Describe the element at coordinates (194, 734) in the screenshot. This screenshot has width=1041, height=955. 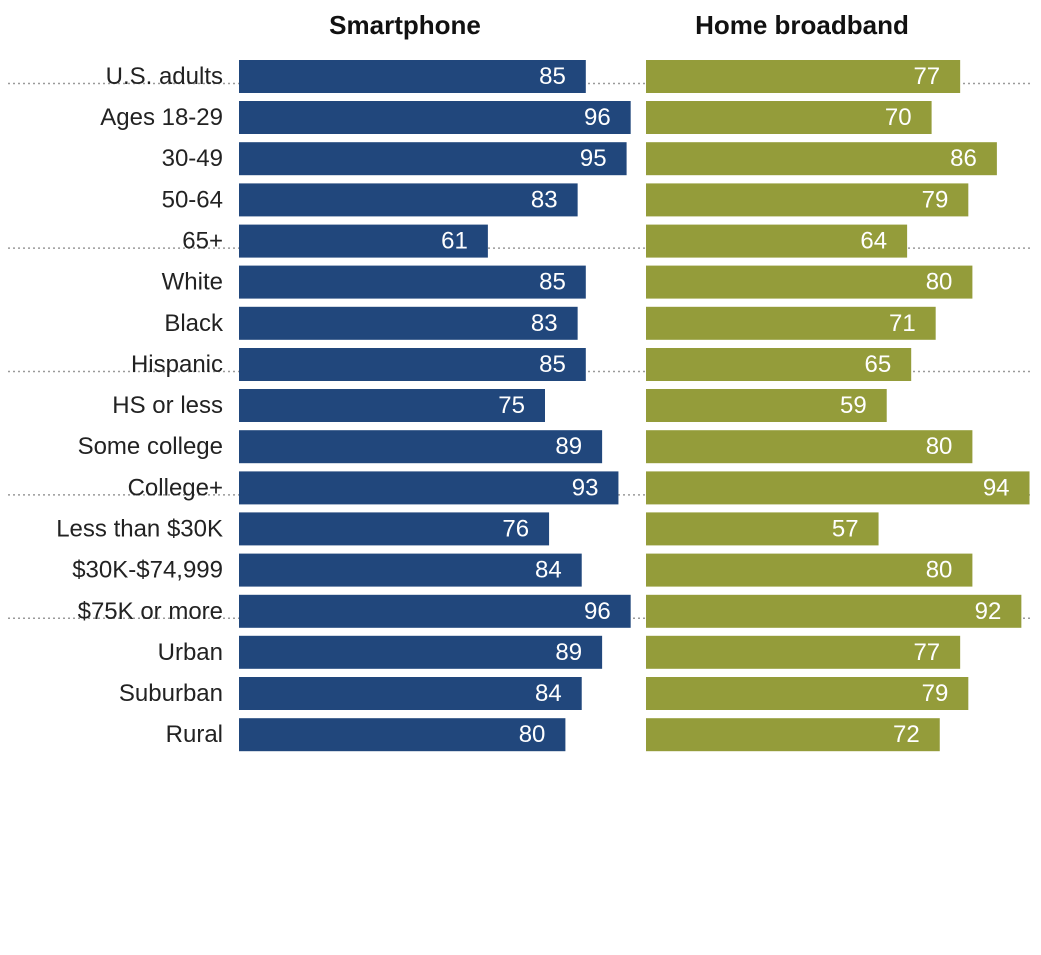
I see `category-label: Rural` at that location.